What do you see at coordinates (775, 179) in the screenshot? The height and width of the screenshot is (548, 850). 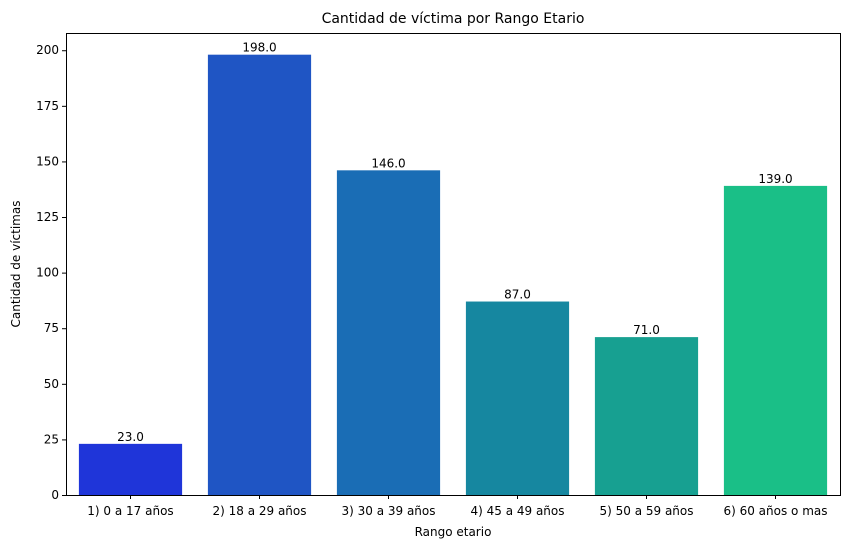 I see `bar-value-label: 139.0` at bounding box center [775, 179].